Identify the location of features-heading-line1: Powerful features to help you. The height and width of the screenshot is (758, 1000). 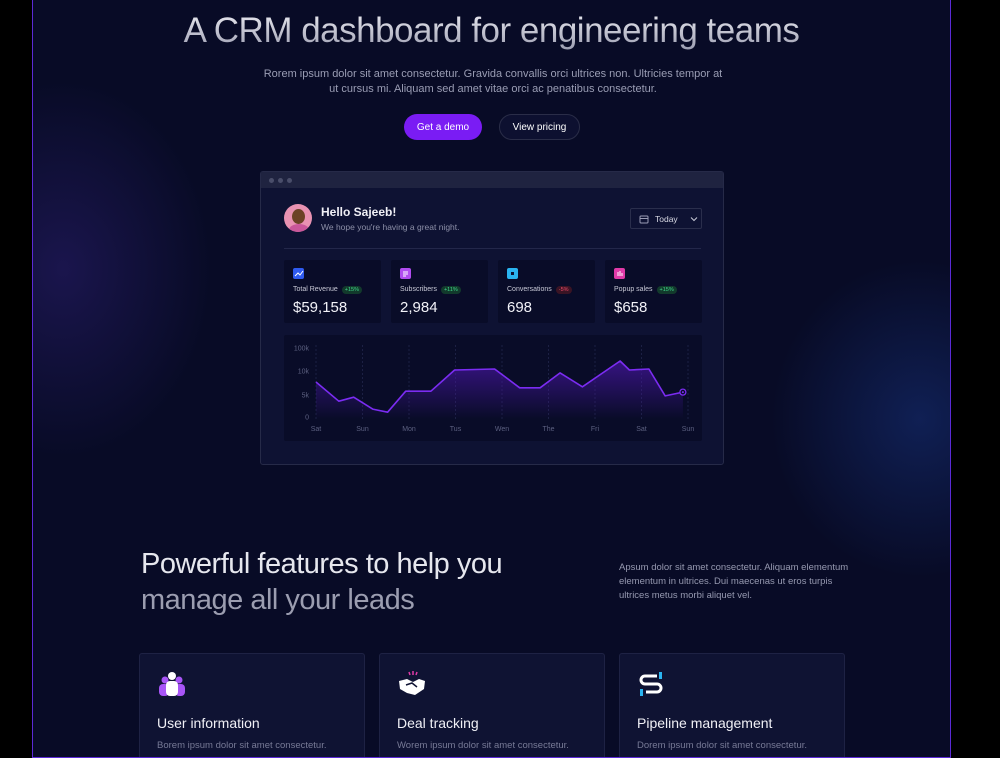
(322, 564).